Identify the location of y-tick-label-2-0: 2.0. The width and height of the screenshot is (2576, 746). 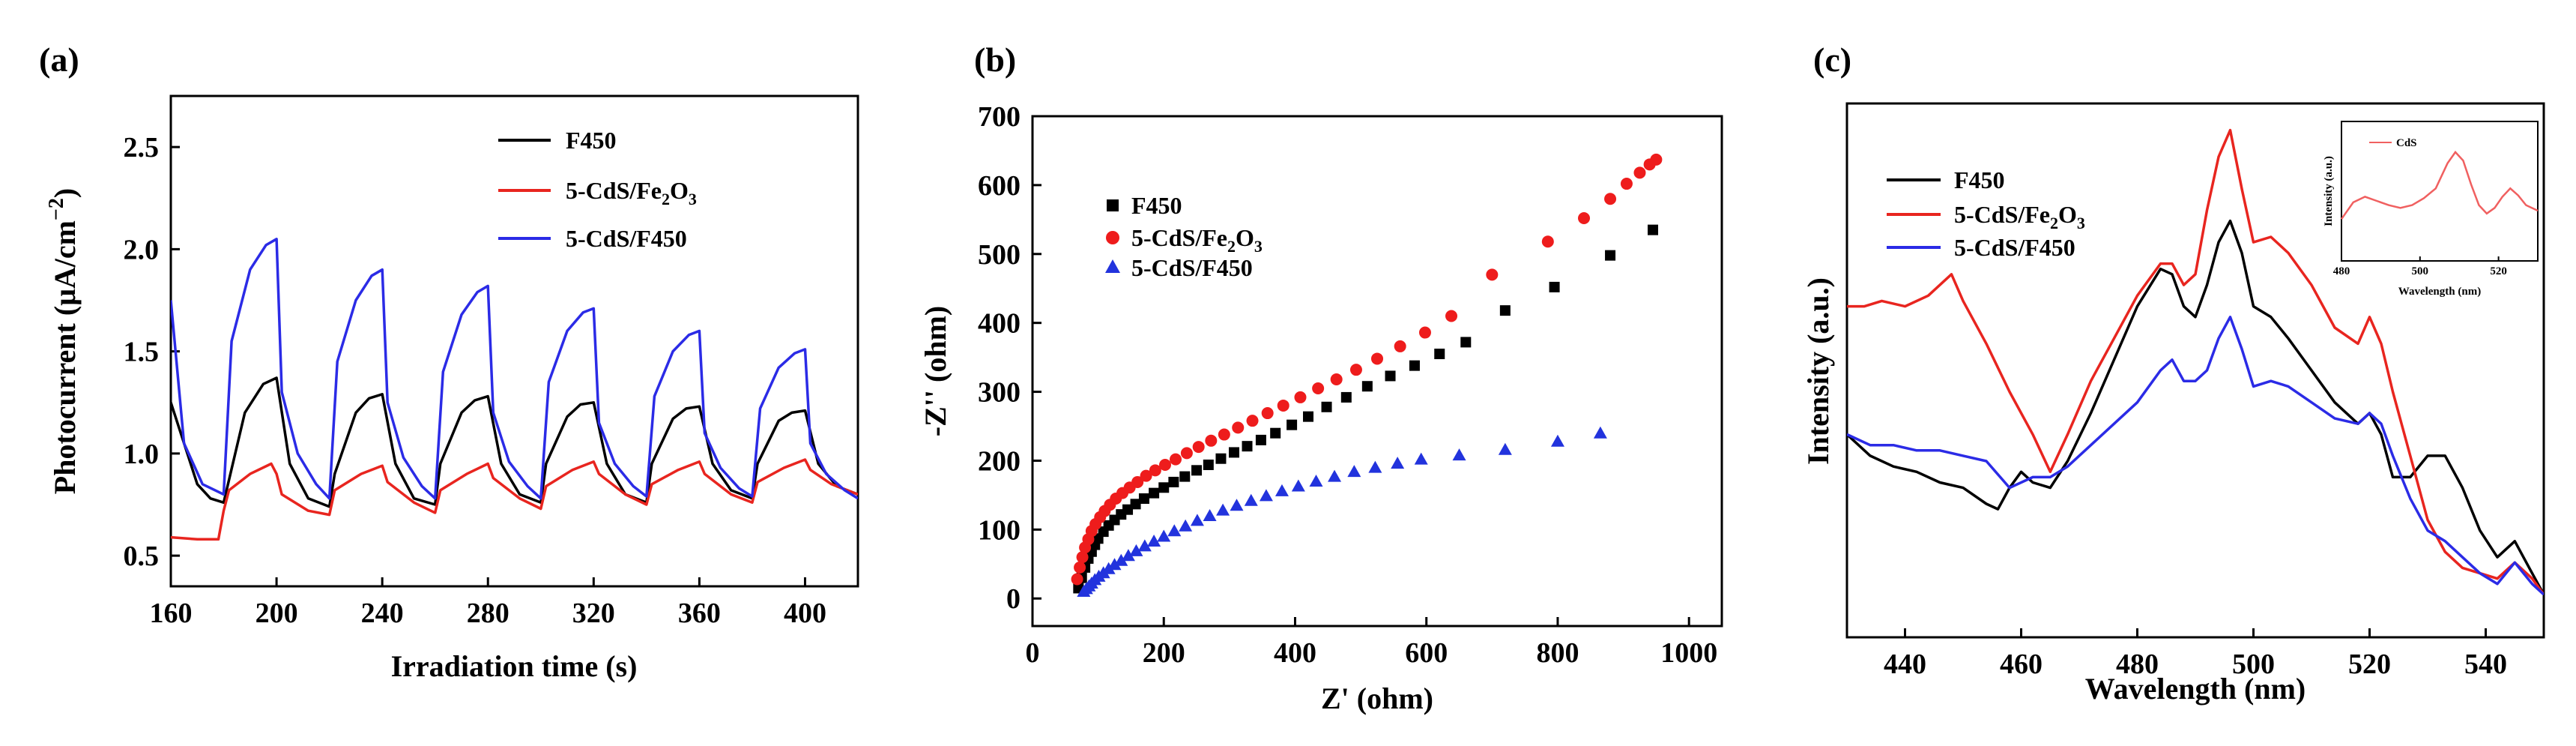
(142, 249).